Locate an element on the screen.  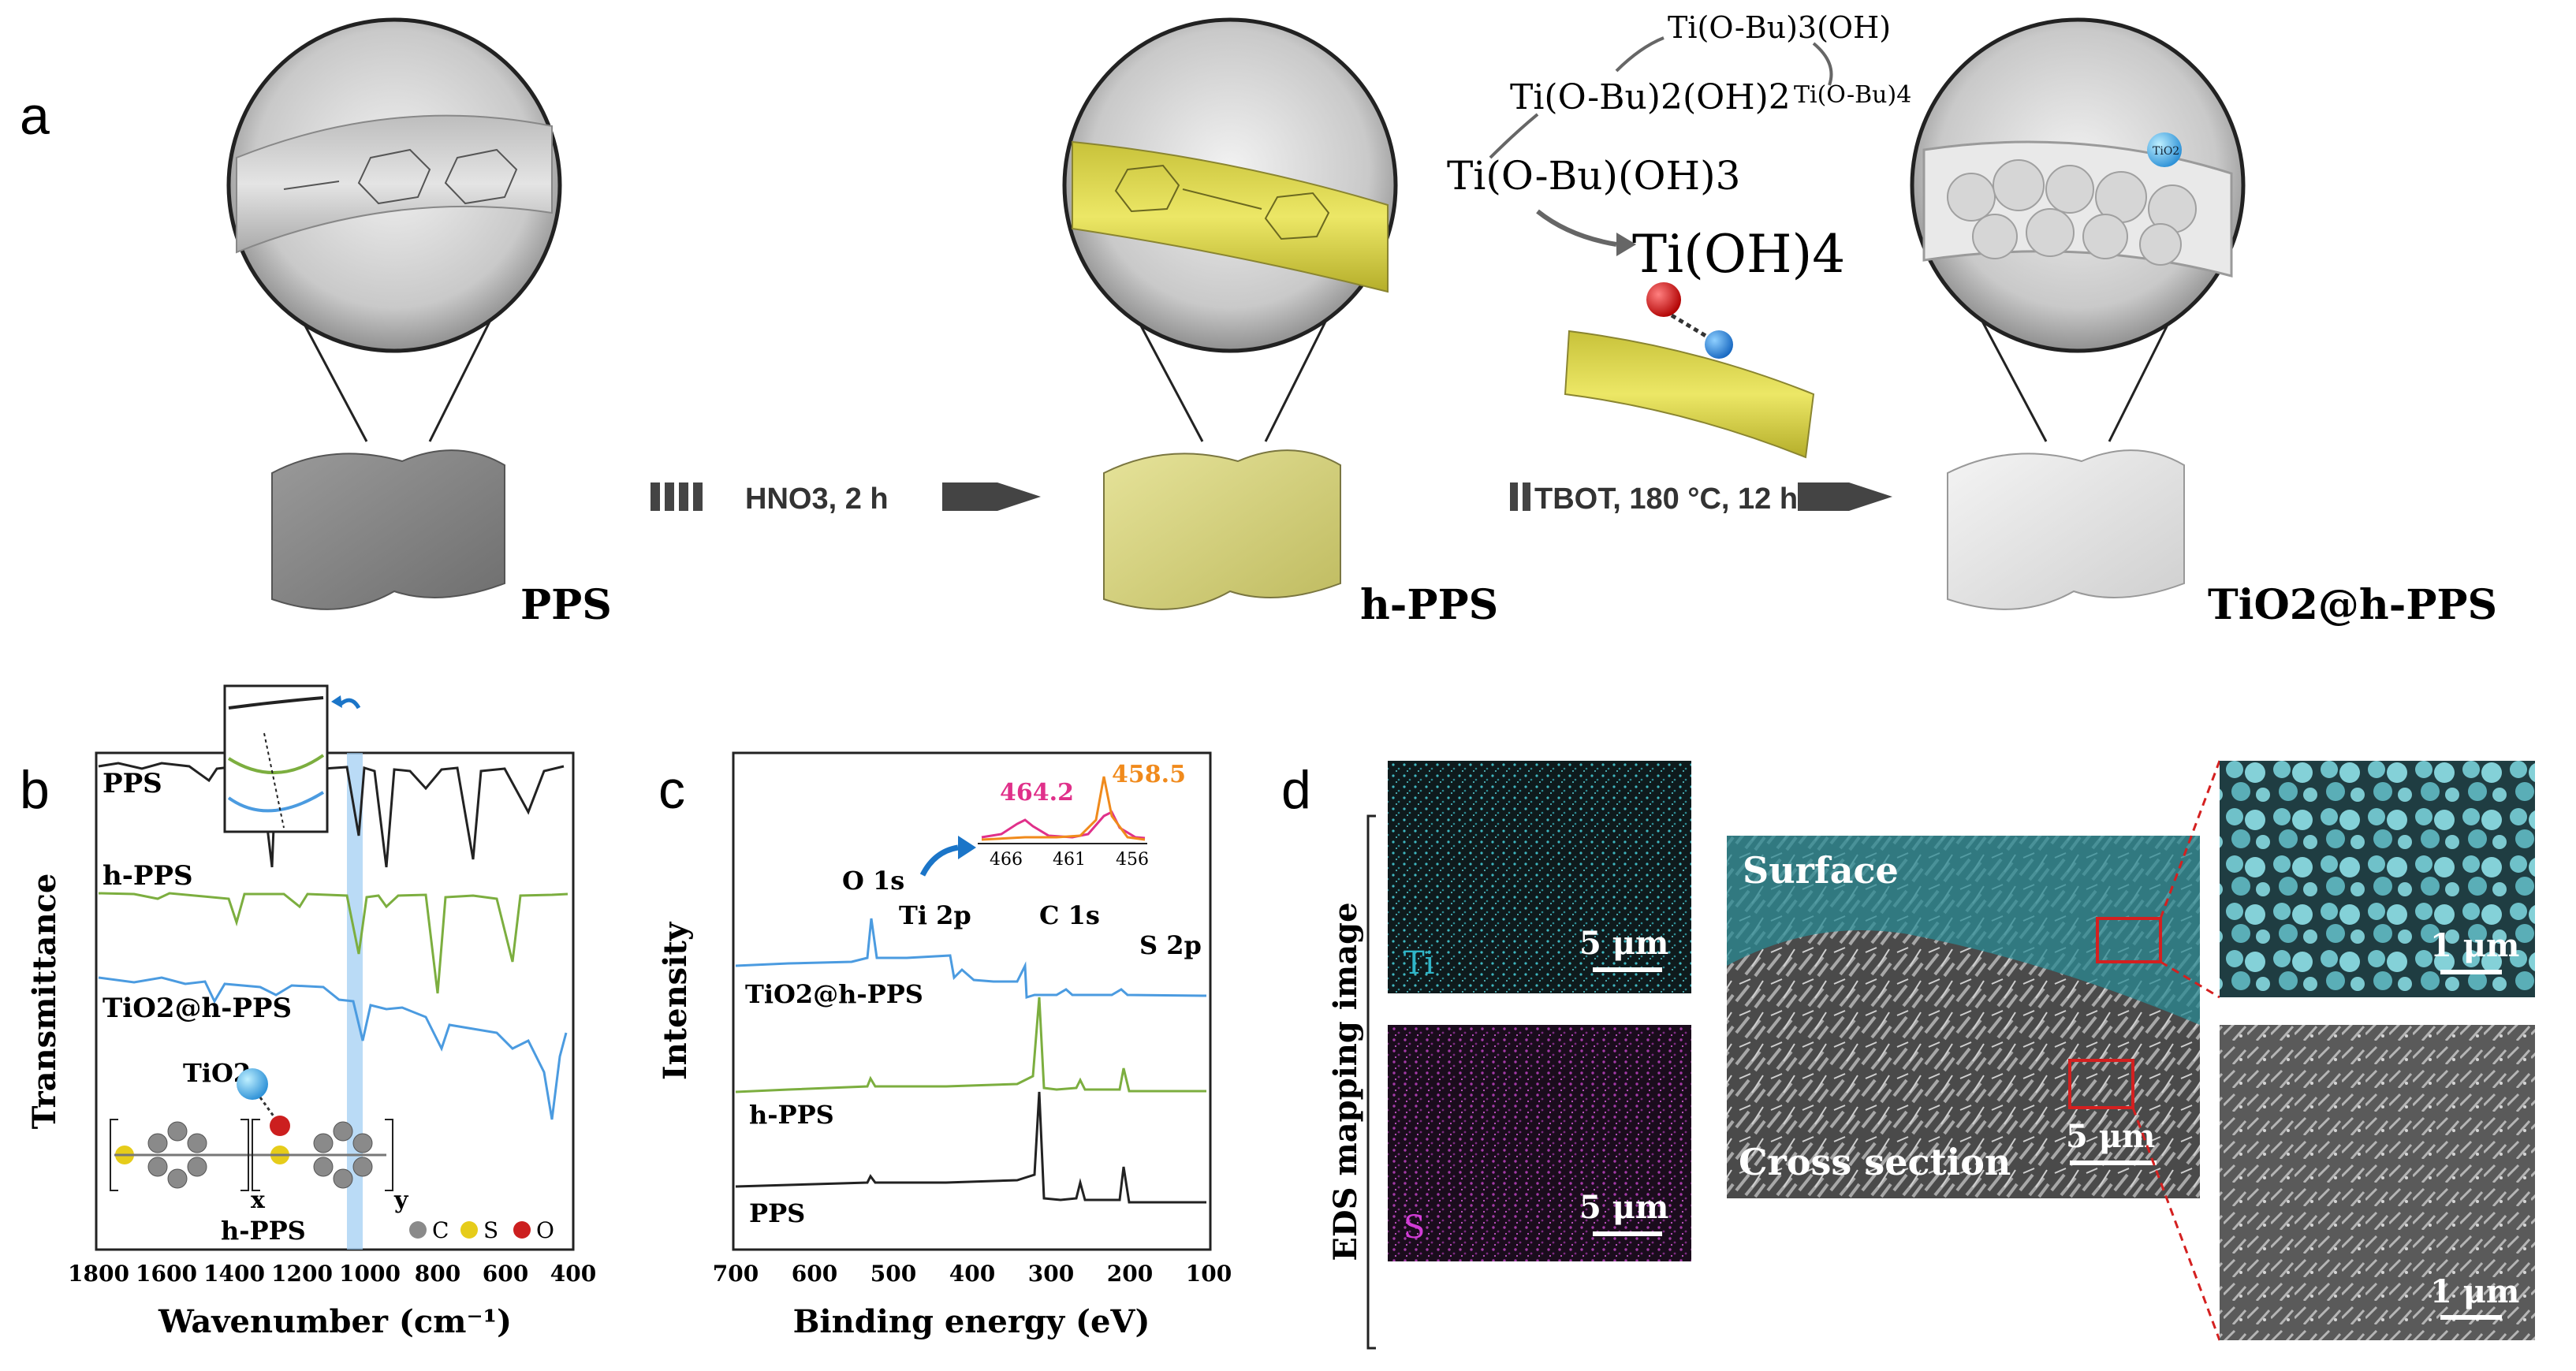
ftir-label-hpps: h-PPS is located at coordinates (148, 876).